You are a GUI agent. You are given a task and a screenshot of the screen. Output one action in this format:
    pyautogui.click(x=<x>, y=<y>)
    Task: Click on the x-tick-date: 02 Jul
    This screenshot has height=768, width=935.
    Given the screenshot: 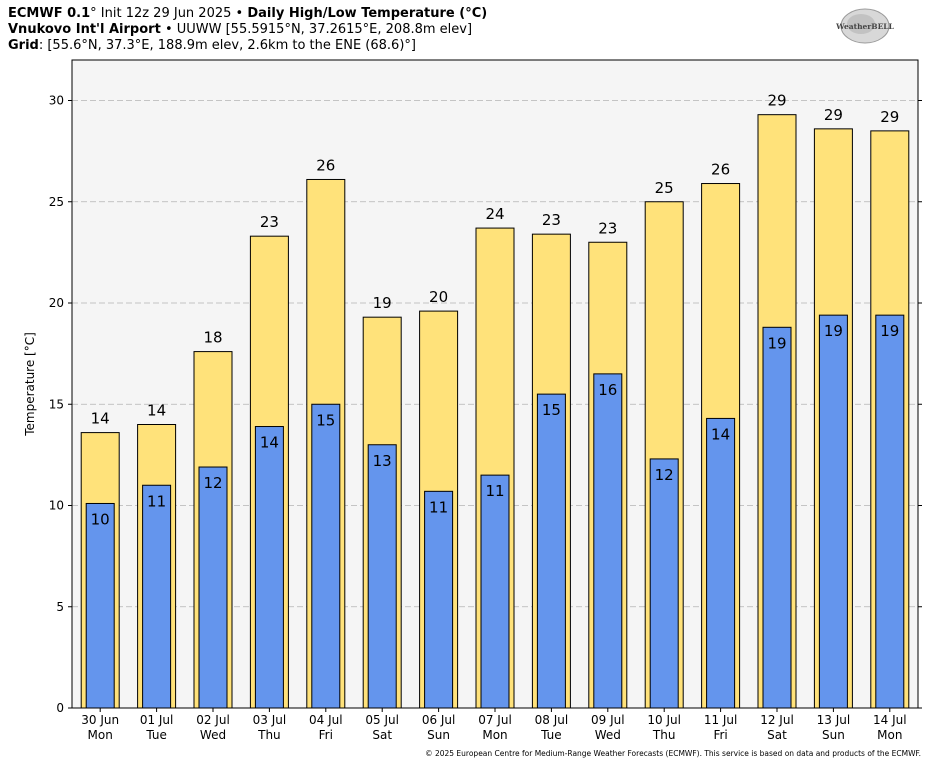 What is the action you would take?
    pyautogui.click(x=213, y=720)
    